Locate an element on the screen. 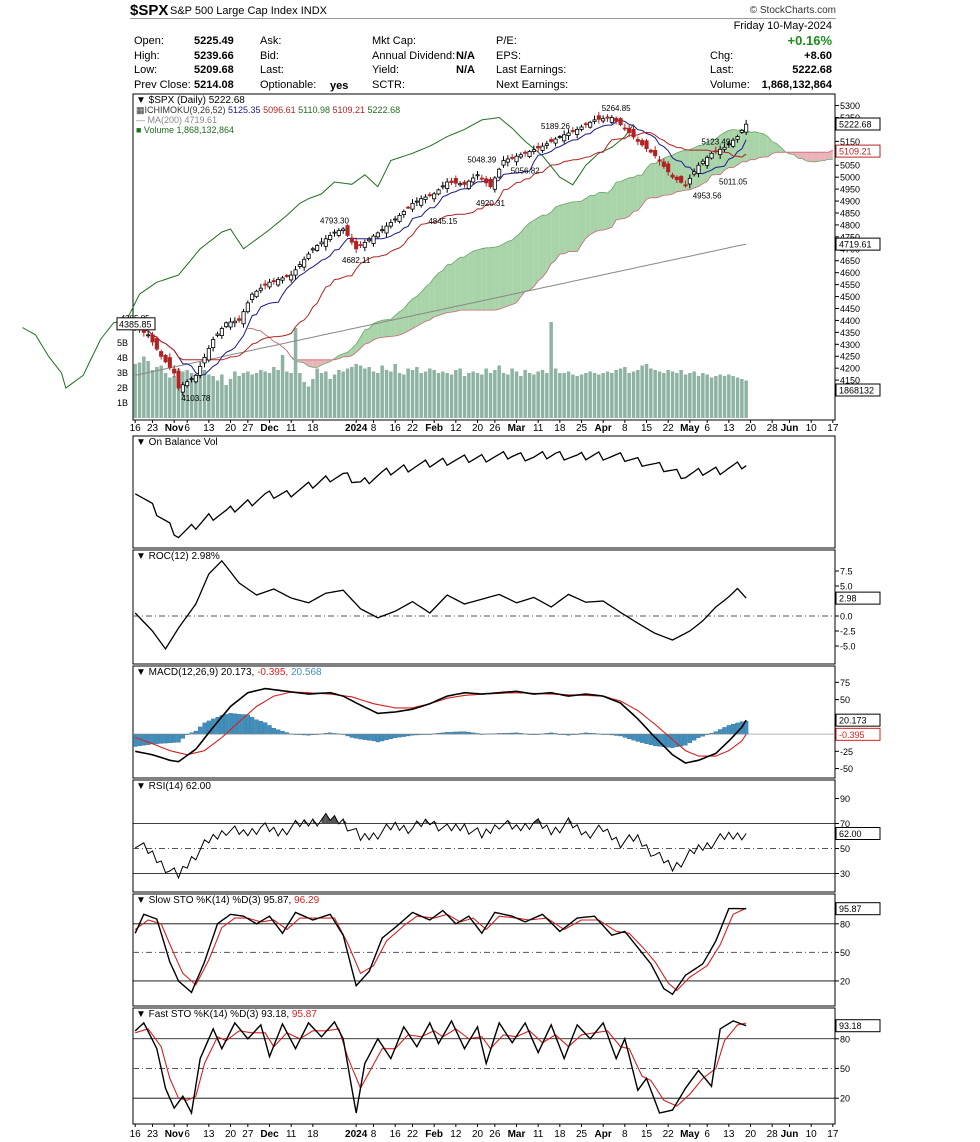  macd-panel-ytick-label: 75 is located at coordinates (845, 683).